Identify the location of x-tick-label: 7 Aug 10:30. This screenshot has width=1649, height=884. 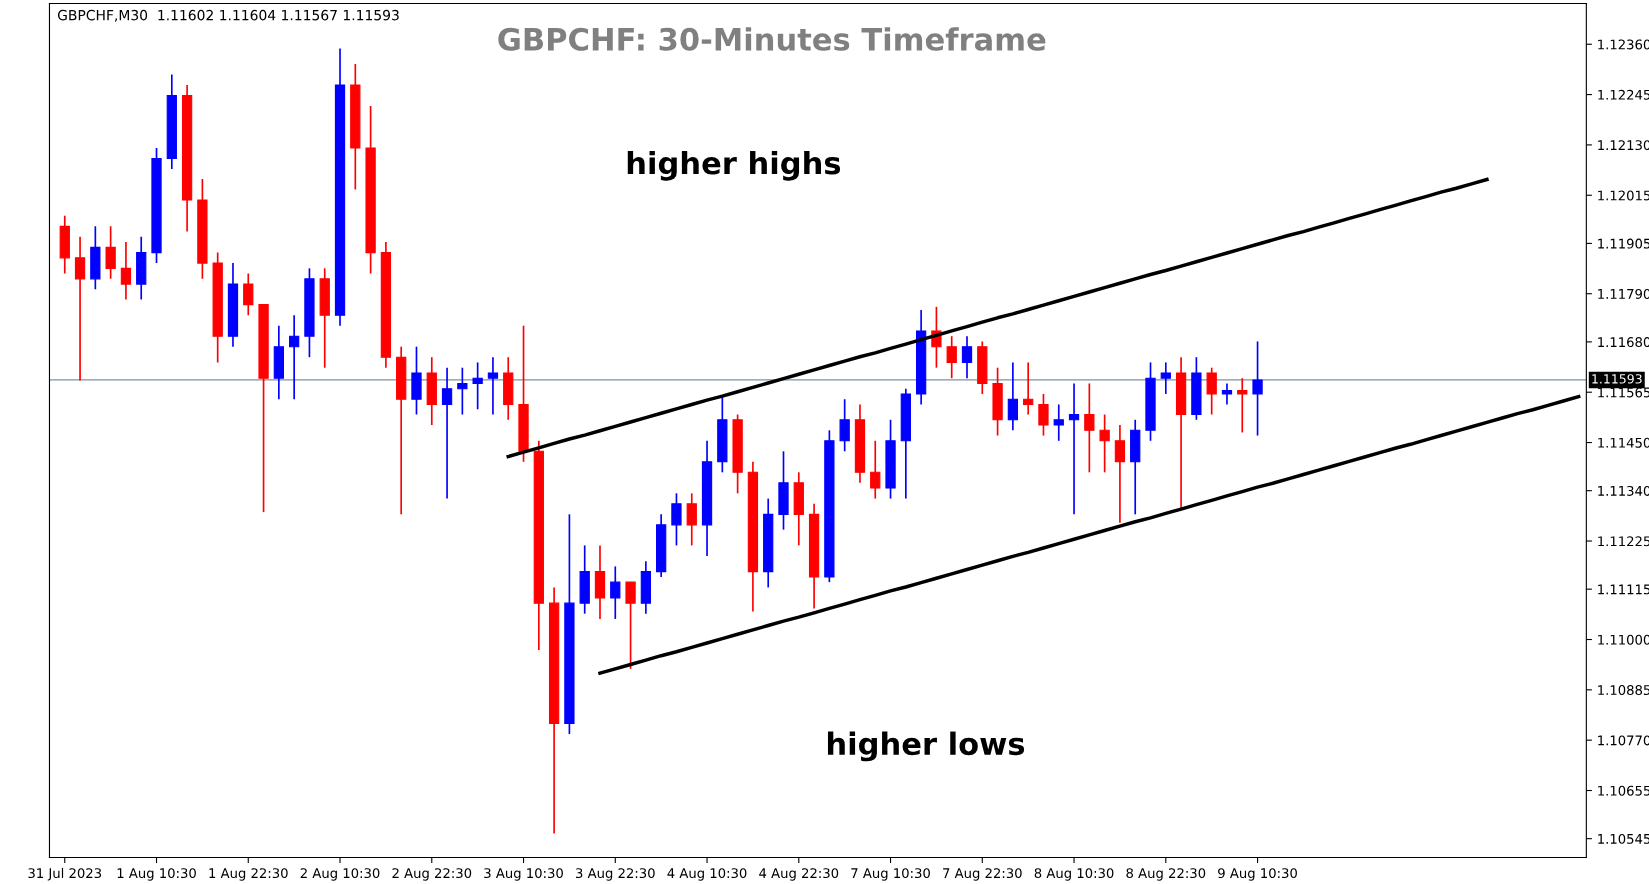
(890, 874).